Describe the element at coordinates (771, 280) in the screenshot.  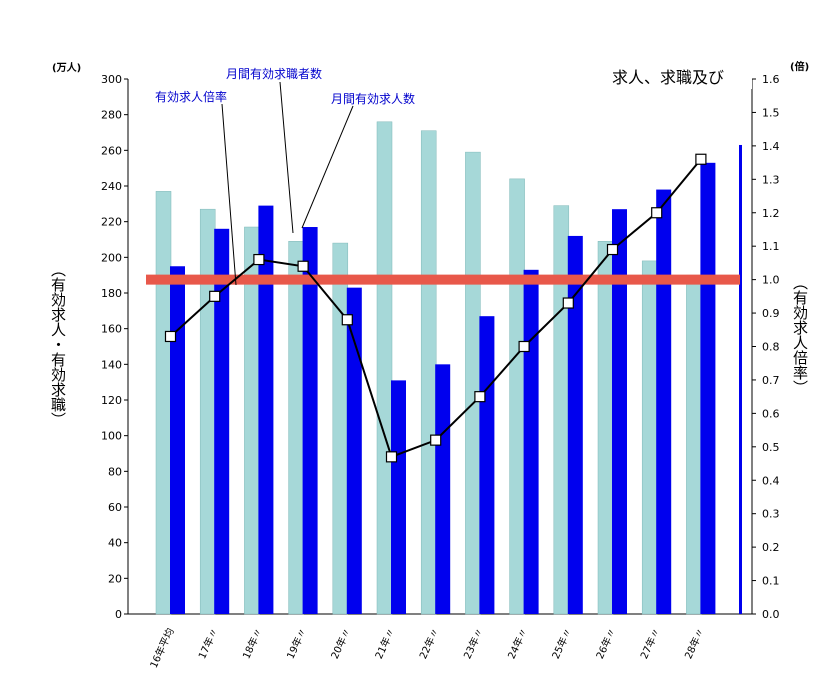
I see `right-tick-label: 1.0` at that location.